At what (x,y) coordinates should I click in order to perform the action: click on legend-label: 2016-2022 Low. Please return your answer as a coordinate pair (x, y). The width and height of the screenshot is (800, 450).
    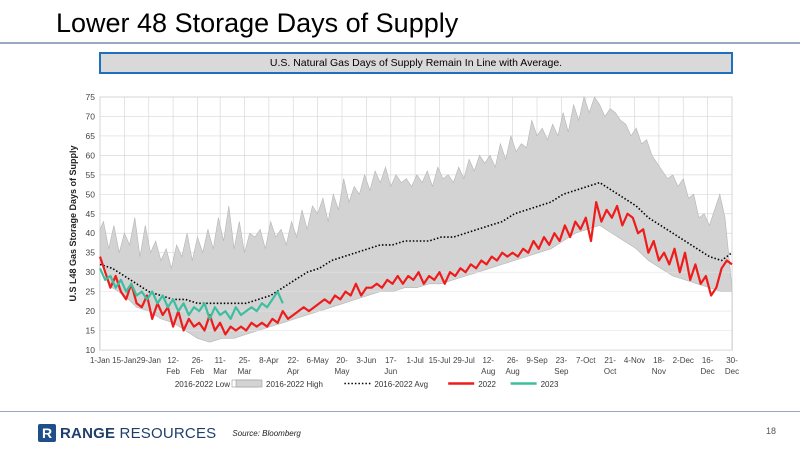
    Looking at the image, I should click on (202, 384).